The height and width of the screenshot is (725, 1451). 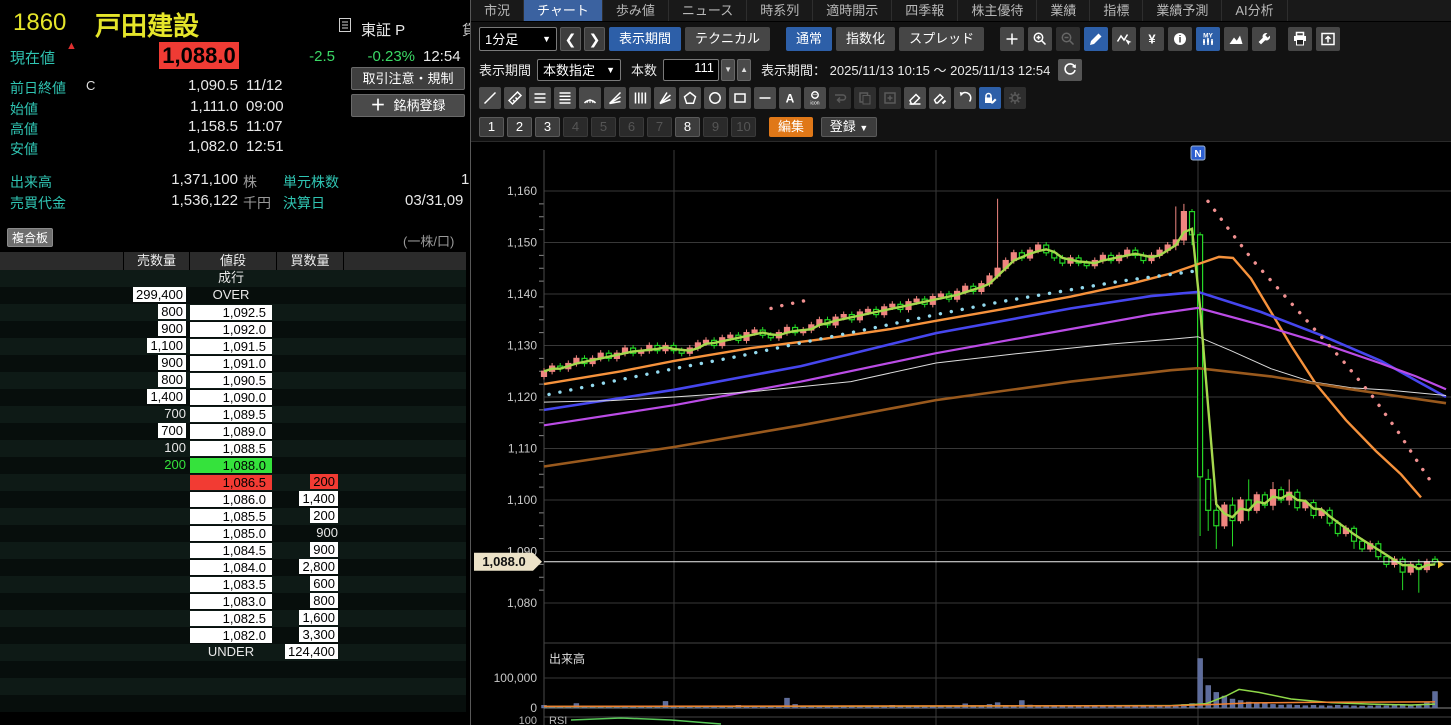 I want to click on order-book-row: 900 1,092.0, so click(x=233, y=329).